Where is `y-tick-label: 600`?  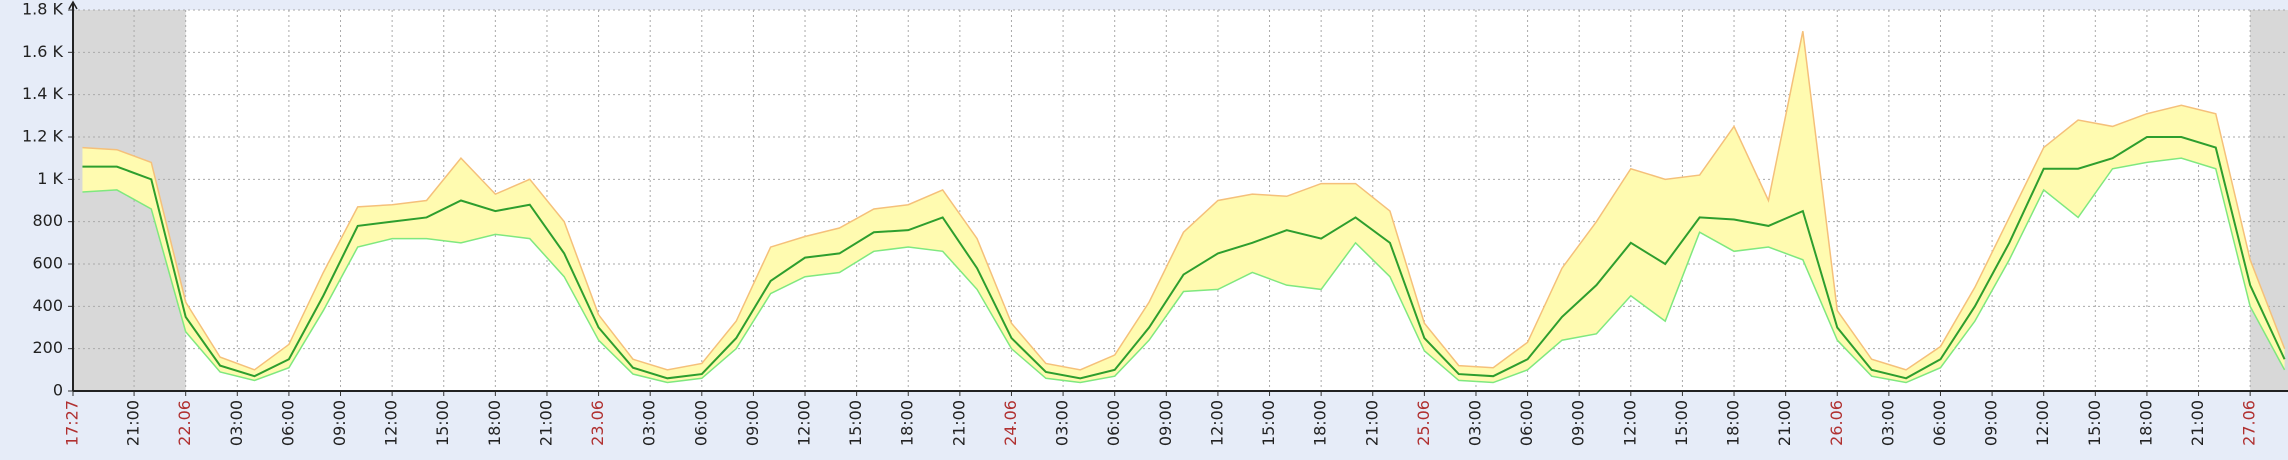 y-tick-label: 600 is located at coordinates (47, 263).